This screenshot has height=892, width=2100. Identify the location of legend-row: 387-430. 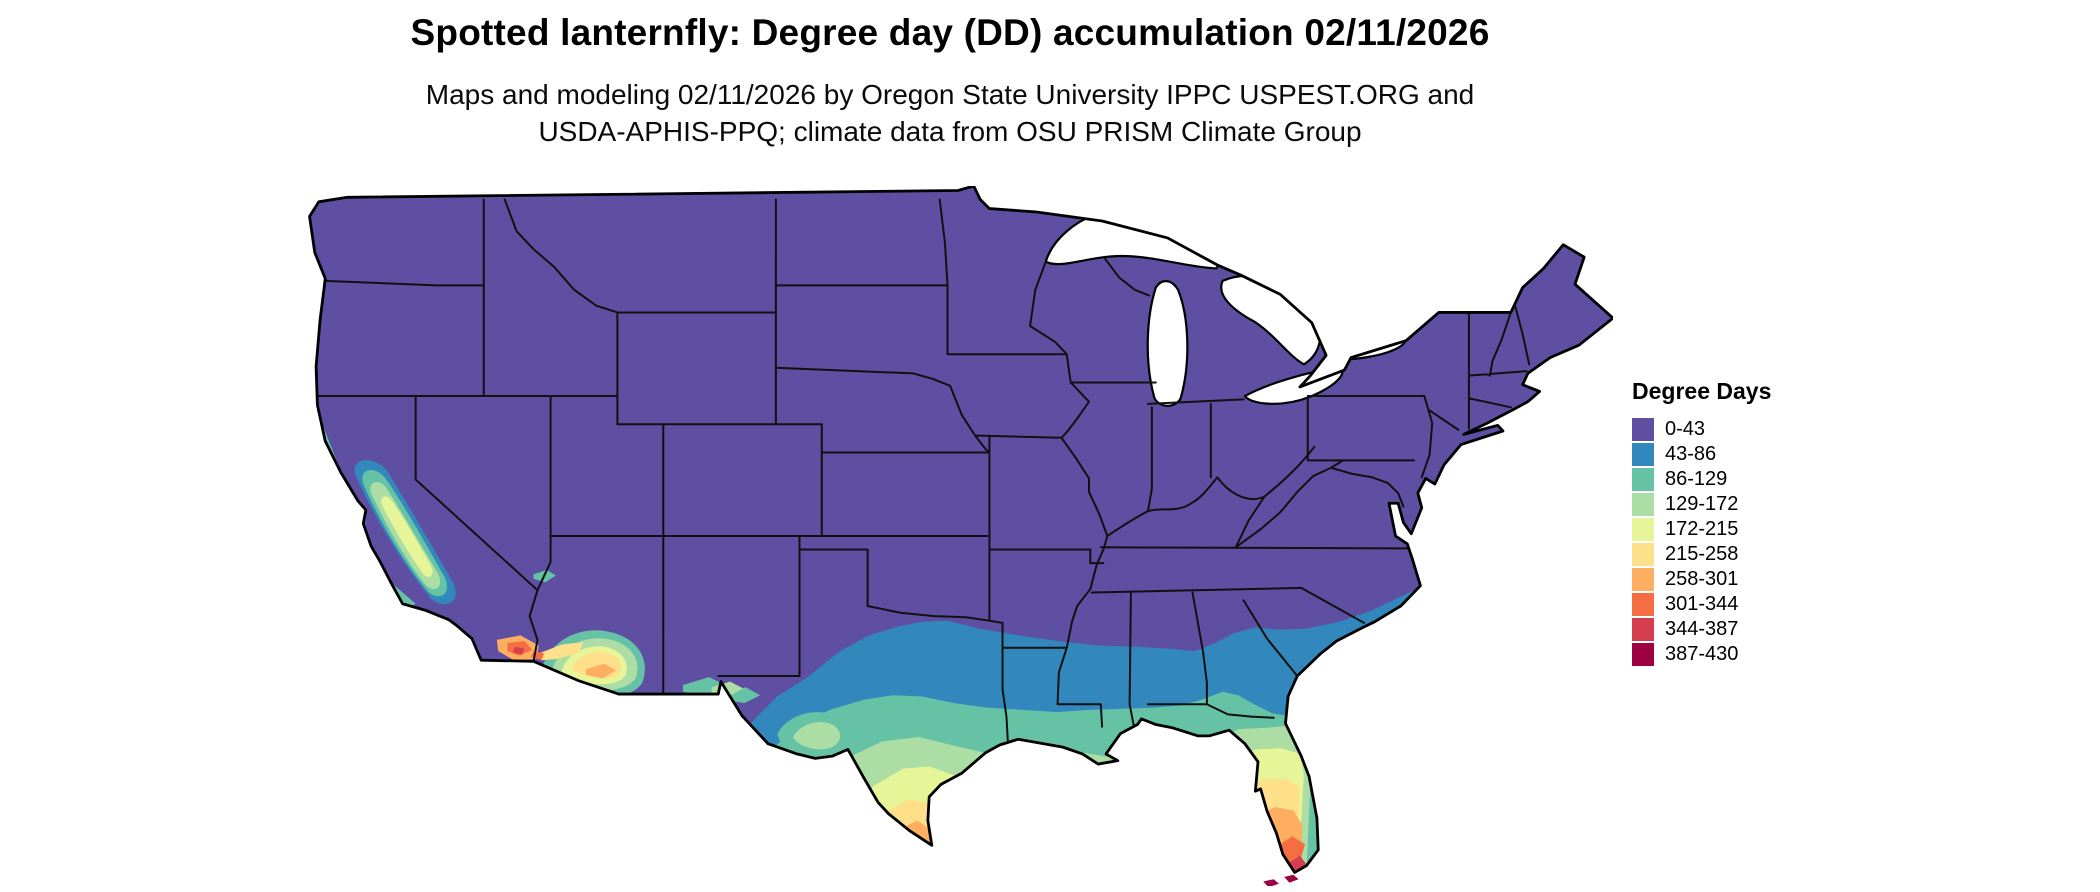
(1701, 654).